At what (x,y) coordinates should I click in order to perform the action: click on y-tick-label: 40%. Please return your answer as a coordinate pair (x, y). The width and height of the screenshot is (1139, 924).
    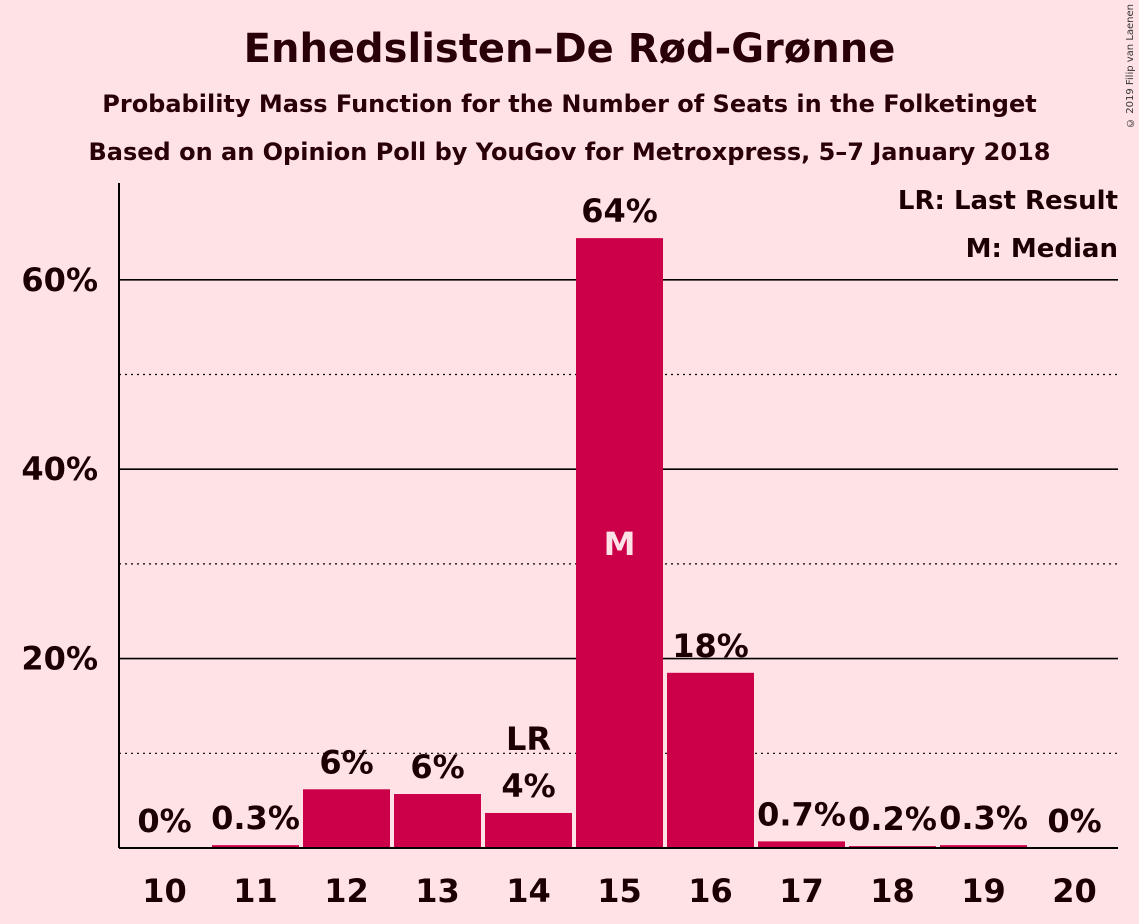
    Looking at the image, I should click on (59, 469).